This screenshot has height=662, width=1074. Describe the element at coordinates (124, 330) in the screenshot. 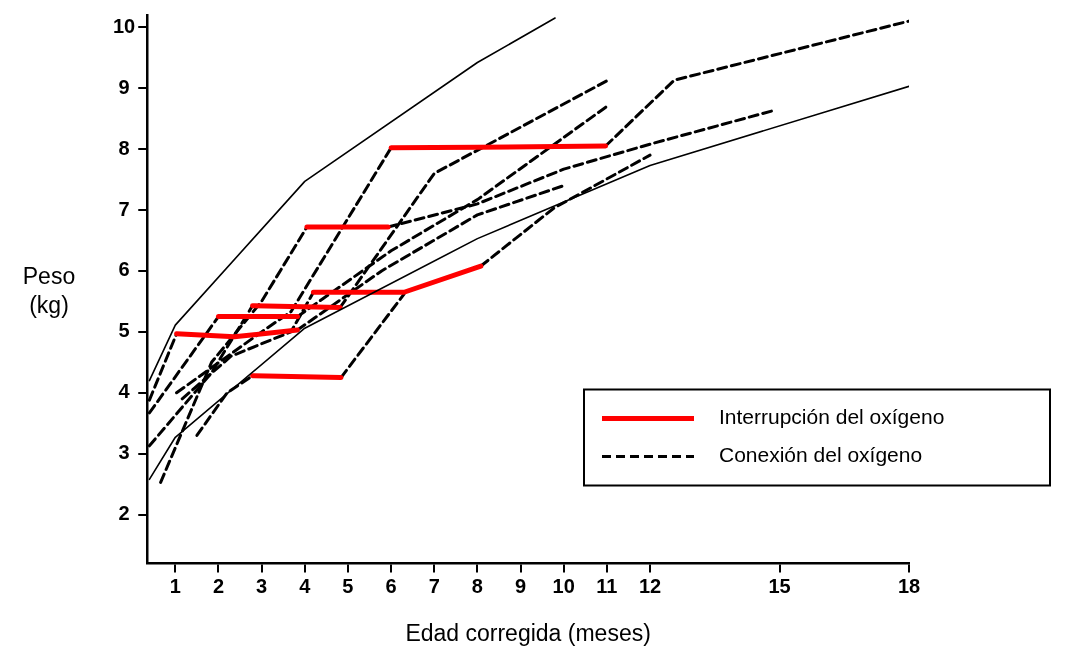

I see `y-tick-label: 5` at that location.